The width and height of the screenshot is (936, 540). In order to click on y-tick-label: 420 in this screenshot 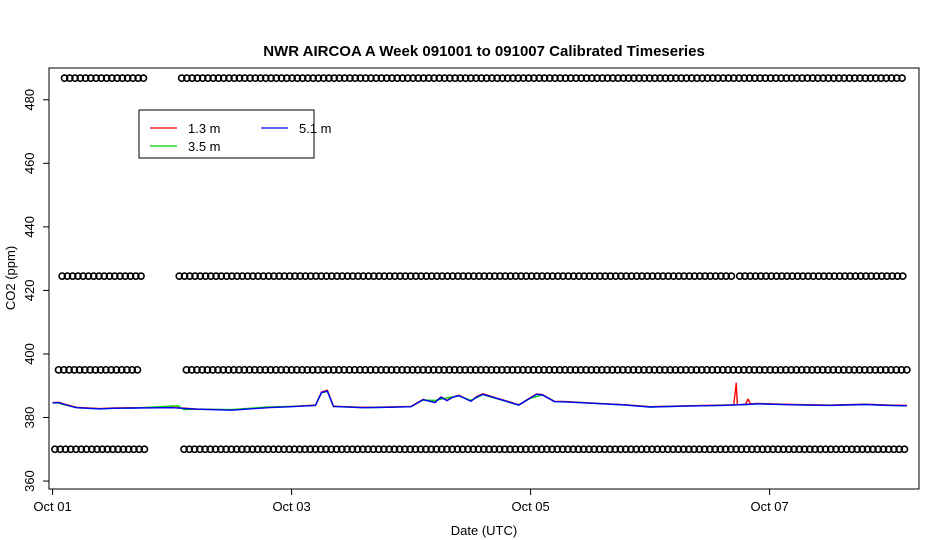, I will do `click(29, 291)`.